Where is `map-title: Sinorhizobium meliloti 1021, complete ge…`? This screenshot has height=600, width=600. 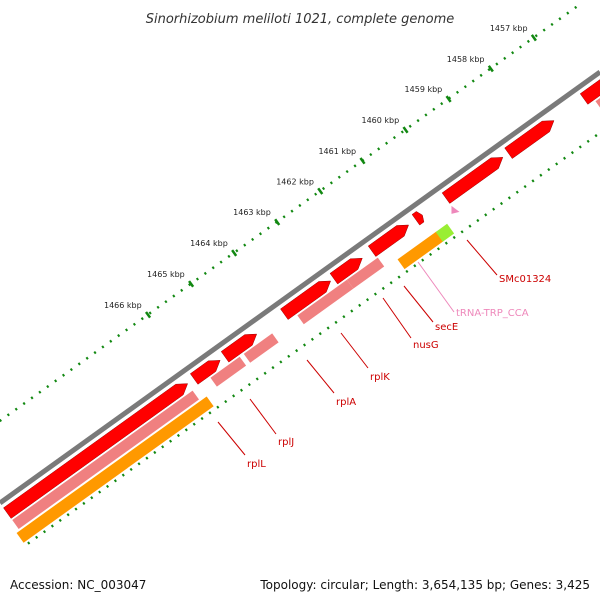
map-title: Sinorhizobium meliloti 1021, complete ge… is located at coordinates (300, 19).